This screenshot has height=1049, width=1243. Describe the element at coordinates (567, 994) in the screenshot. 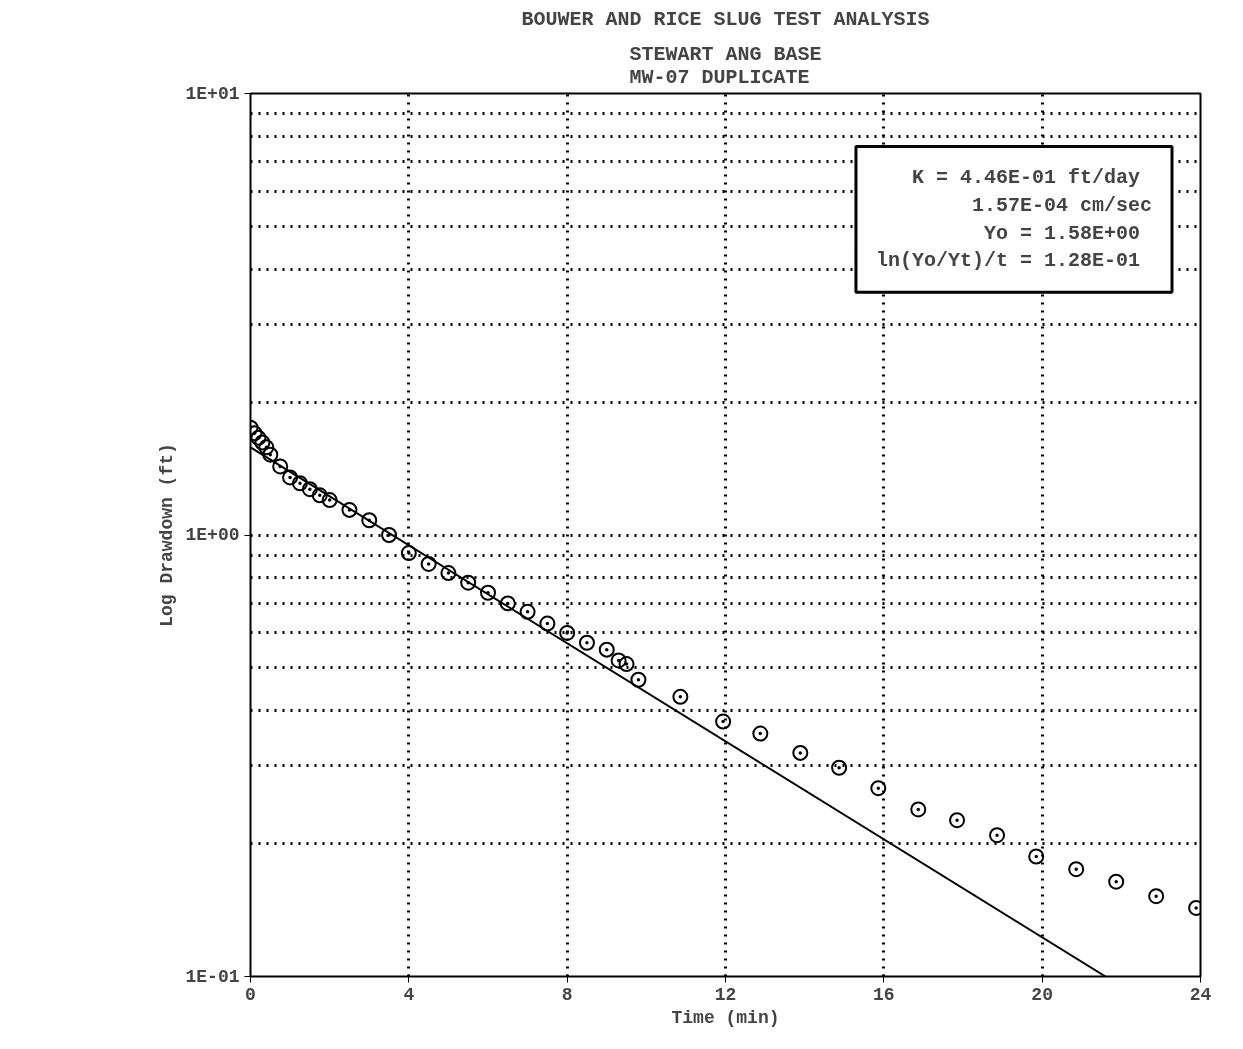

I see `x-tick-label: 8` at that location.